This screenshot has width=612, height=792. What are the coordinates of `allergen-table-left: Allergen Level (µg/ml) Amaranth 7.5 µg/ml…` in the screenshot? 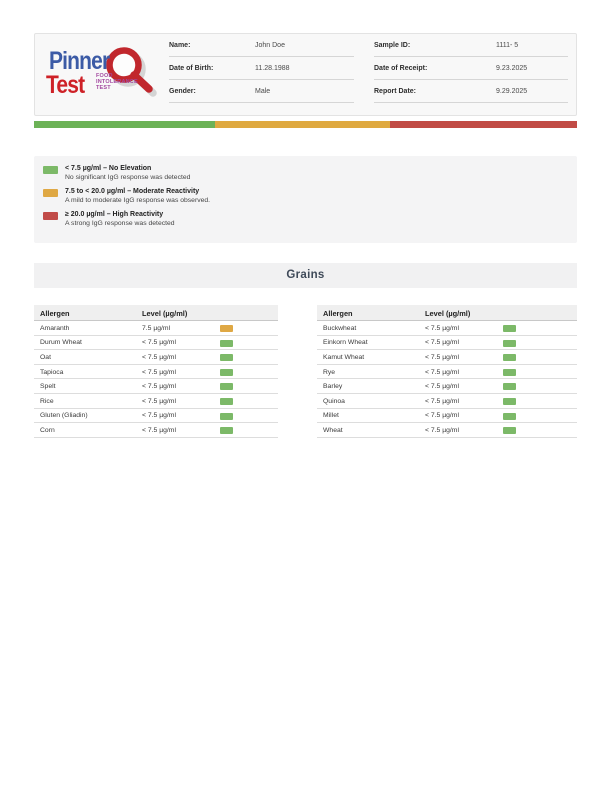 It's located at (156, 371).